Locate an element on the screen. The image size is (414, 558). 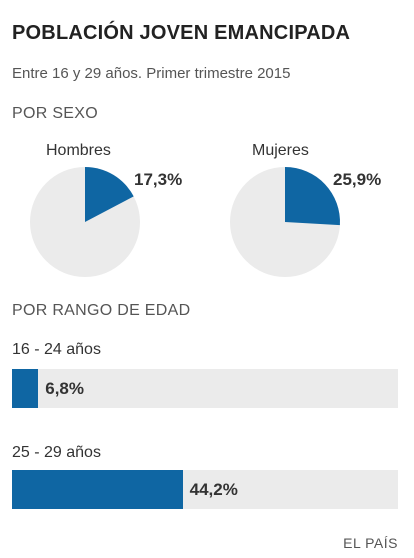
section-title-by-age: POR RANGO DE EDAD is located at coordinates (101, 310).